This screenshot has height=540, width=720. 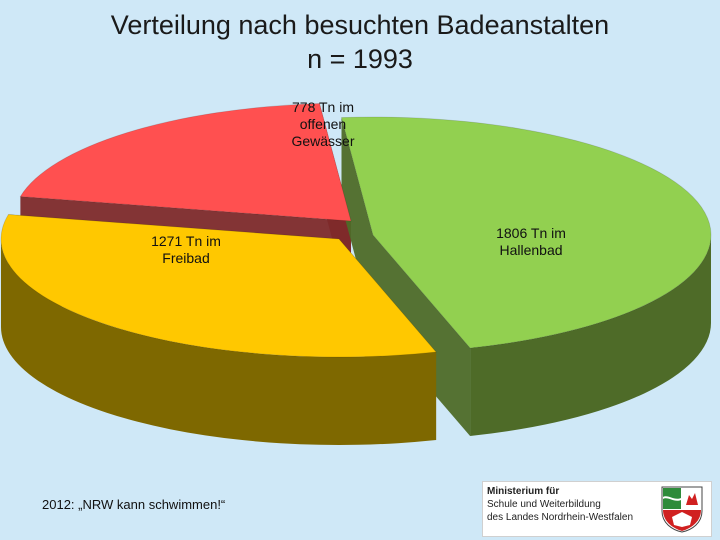 I want to click on logo-line3: des Landes Nordrhein-Westfalen, so click(x=560, y=517).